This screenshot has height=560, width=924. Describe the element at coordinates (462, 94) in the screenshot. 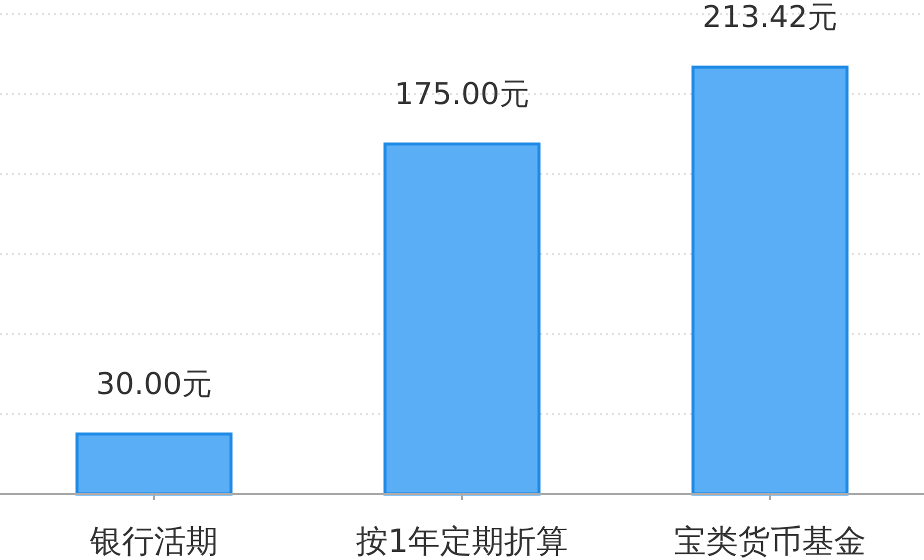

I see `data-label: 175.00元` at that location.